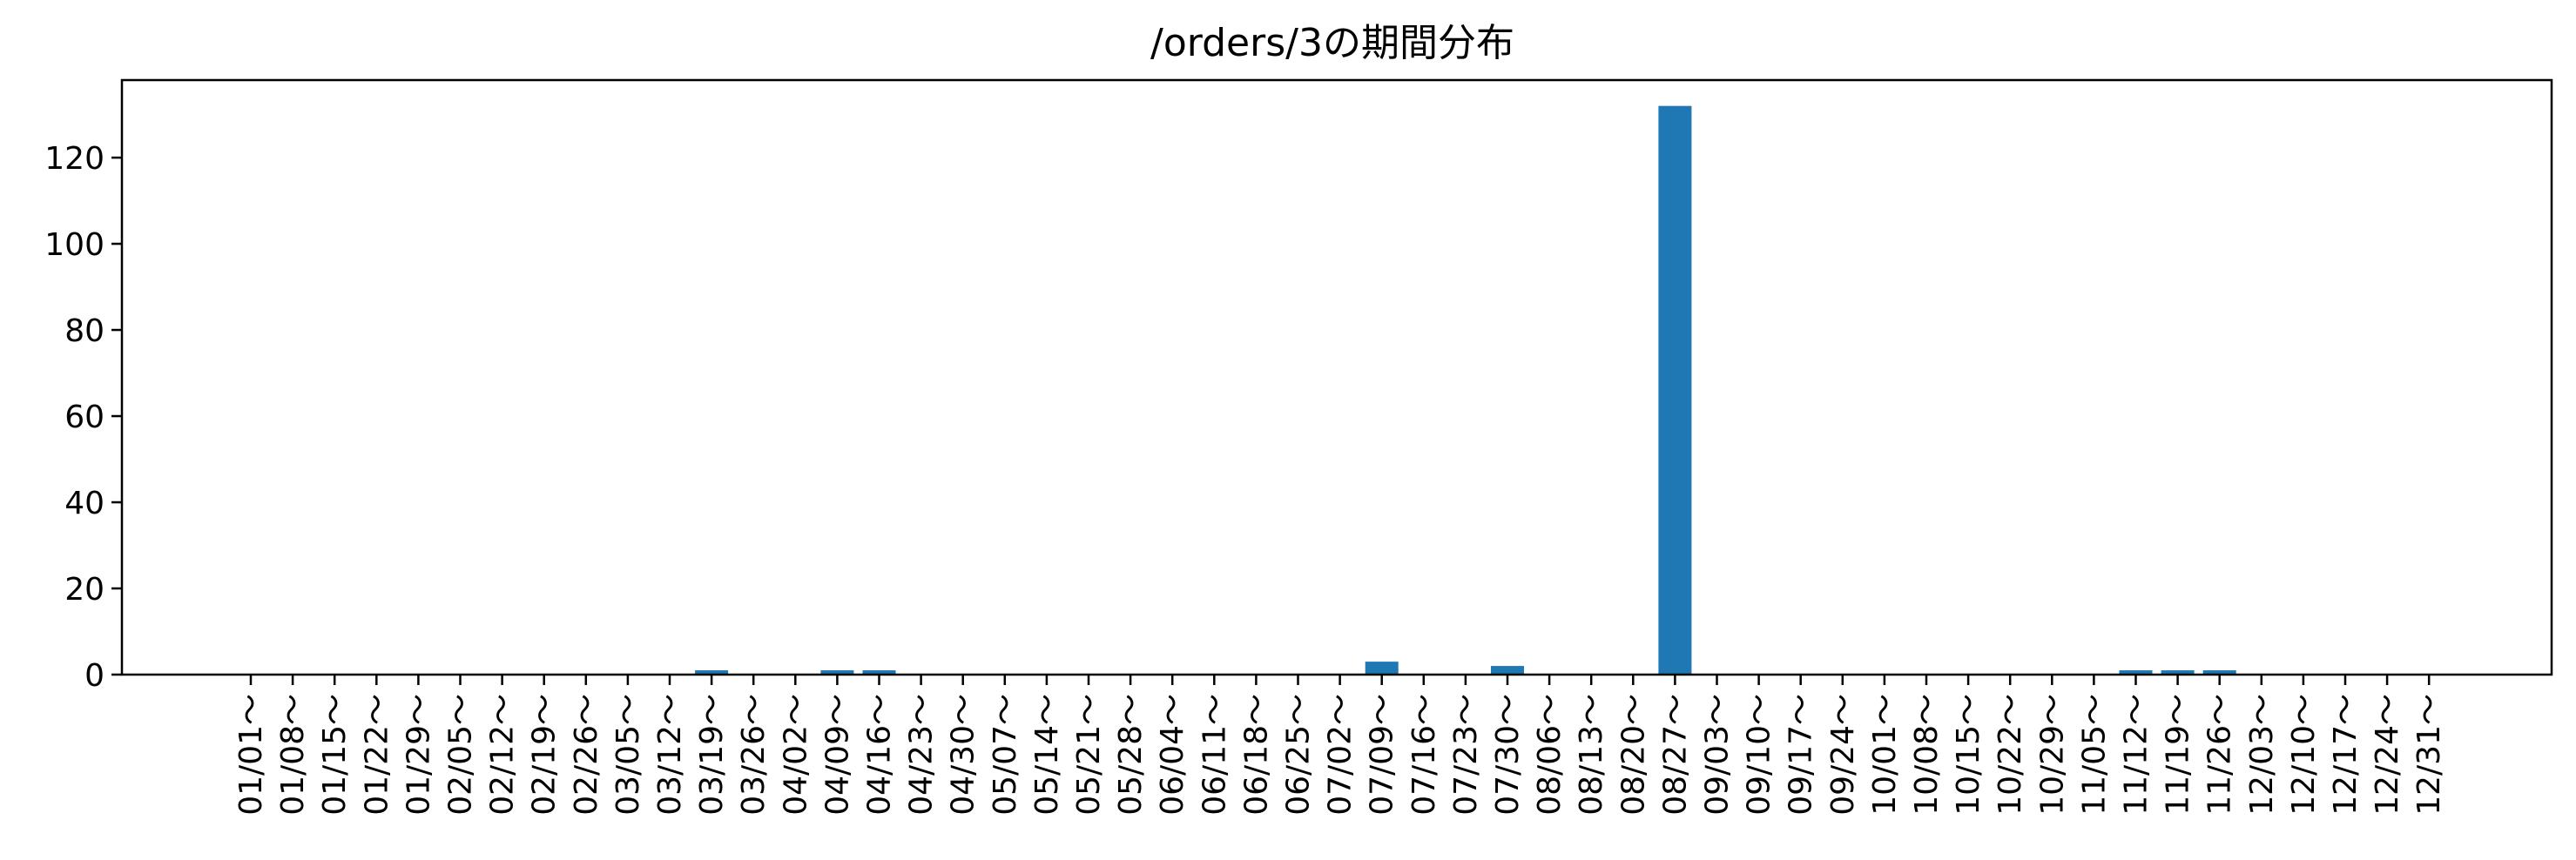 This screenshot has height=860, width=2576. I want to click on x-tick-label-02/26～: 02/26～, so click(586, 755).